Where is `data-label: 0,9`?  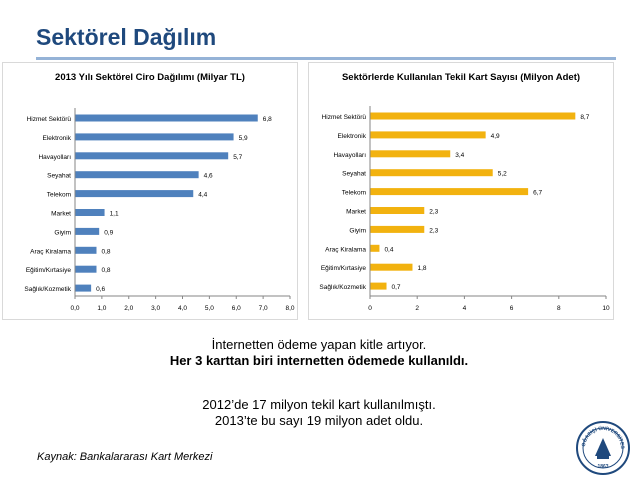 data-label: 0,9 is located at coordinates (108, 232).